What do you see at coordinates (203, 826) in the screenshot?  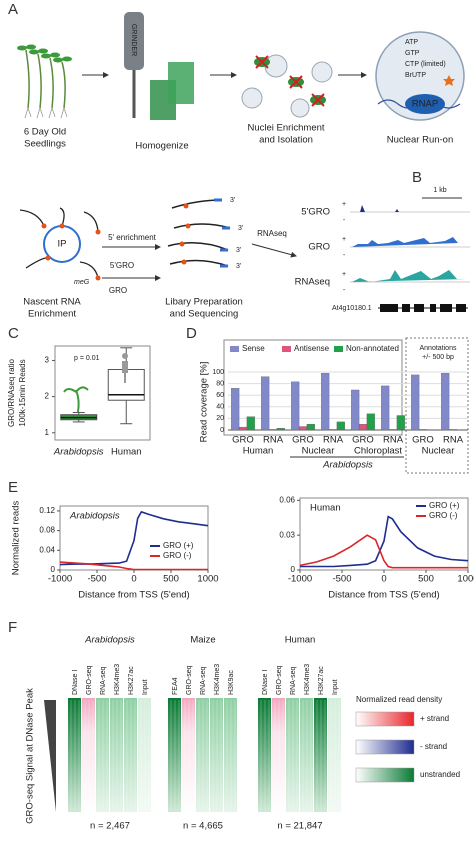 I see `n-label: n = 4,665` at bounding box center [203, 826].